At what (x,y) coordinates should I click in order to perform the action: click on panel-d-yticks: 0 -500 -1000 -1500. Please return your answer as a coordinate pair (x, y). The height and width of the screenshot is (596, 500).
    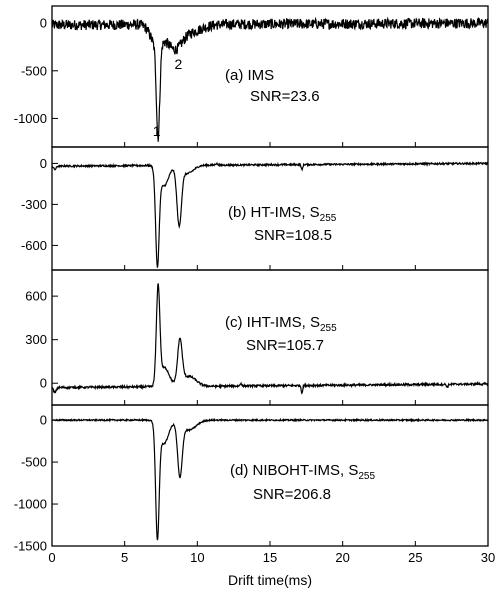
    Looking at the image, I should click on (36, 483).